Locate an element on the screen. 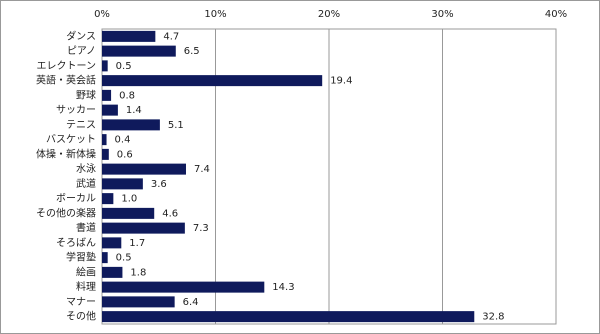 The image size is (600, 334). value-label: 14.3 is located at coordinates (283, 287).